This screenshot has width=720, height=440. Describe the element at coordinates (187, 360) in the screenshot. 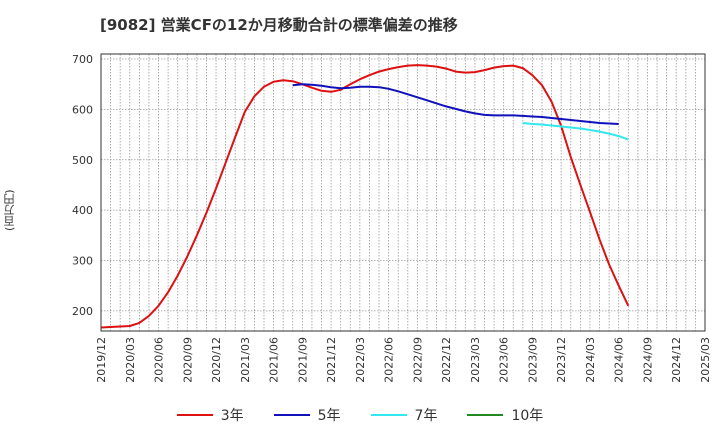

I see `x-tick-label: 2020/09` at that location.